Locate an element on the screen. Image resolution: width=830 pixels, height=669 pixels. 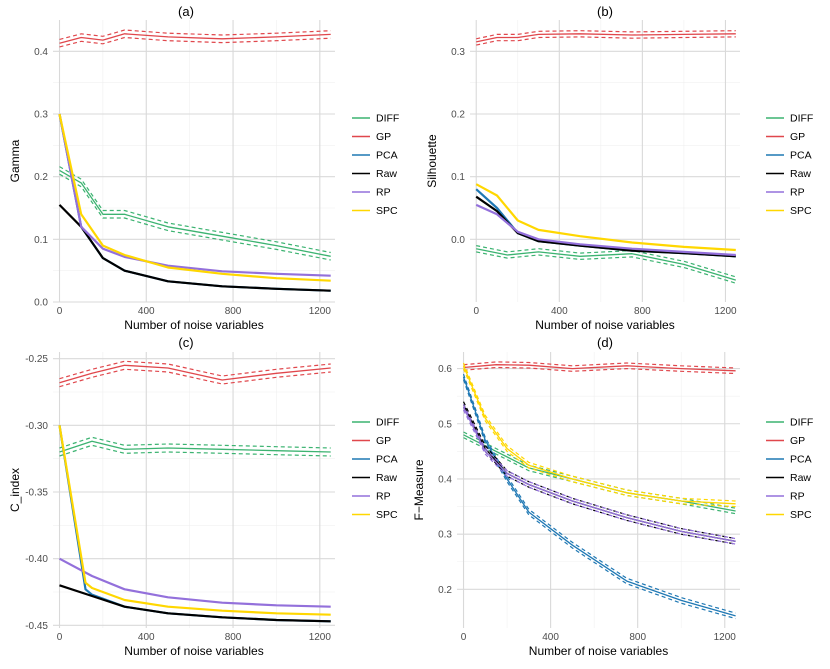
y-axis-title: C_index is located at coordinates (15, 490).